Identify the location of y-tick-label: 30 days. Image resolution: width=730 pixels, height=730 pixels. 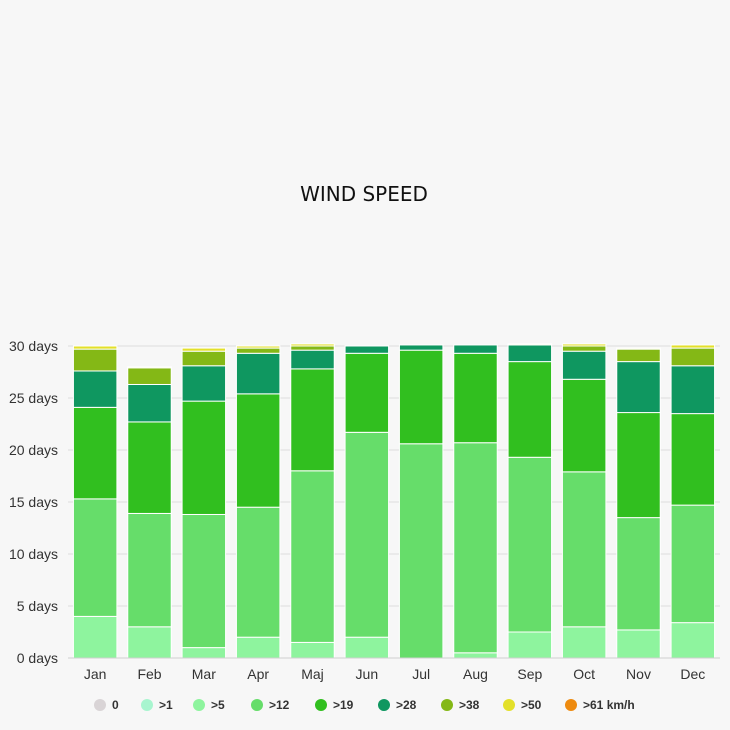
(33, 346).